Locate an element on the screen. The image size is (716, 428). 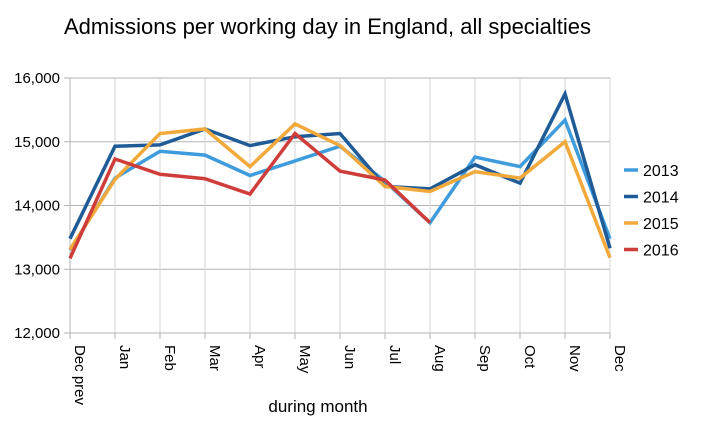
legend-label-2014: 2014 is located at coordinates (661, 198).